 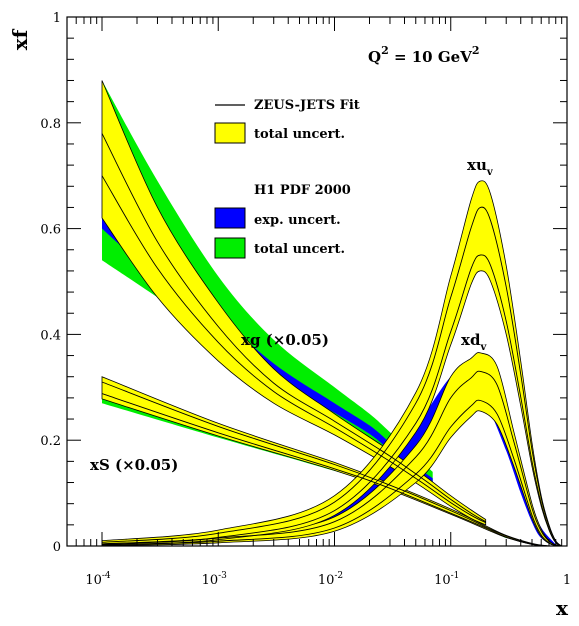 I want to click on legend-h1-total-label: total uncert., so click(x=299, y=249).